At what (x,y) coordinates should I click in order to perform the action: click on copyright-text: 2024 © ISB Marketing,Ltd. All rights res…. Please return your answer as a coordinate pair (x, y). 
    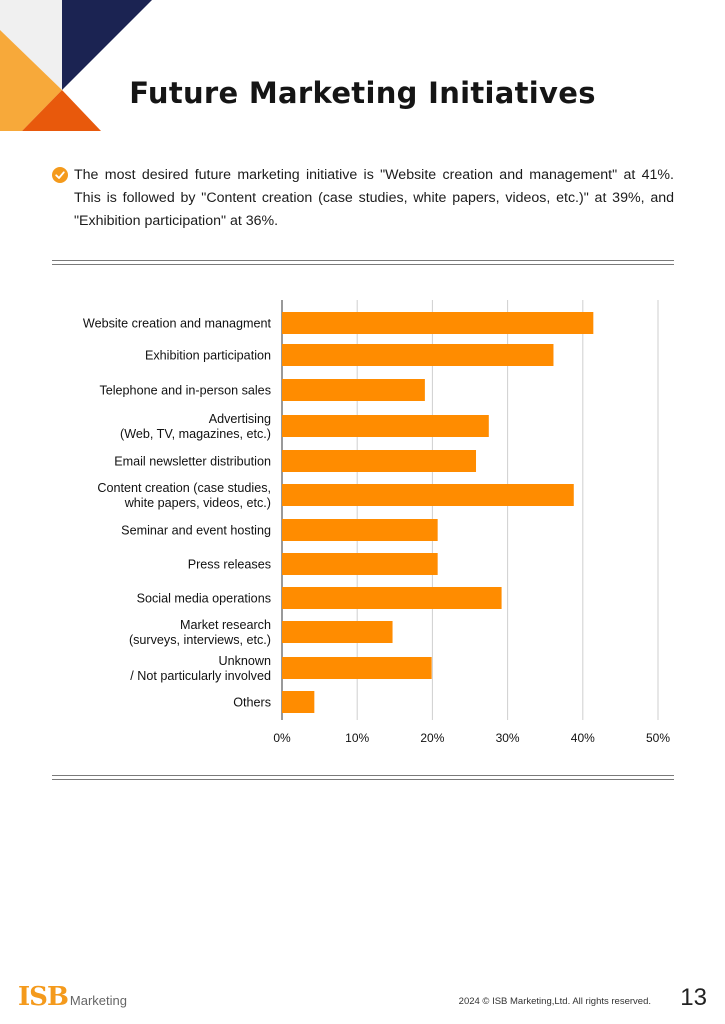
    Looking at the image, I should click on (554, 1001).